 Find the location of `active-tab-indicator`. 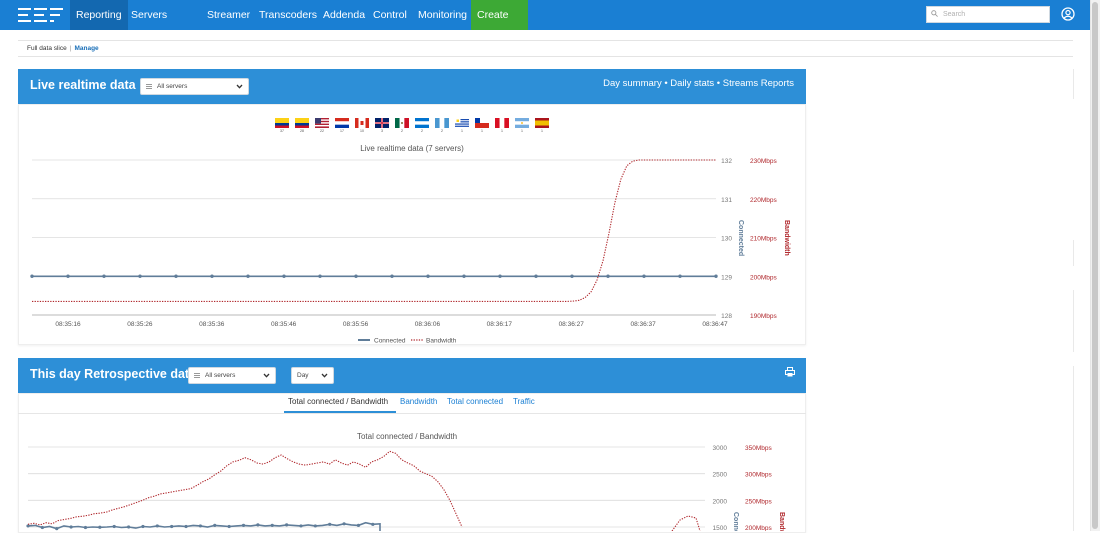

active-tab-indicator is located at coordinates (340, 412).